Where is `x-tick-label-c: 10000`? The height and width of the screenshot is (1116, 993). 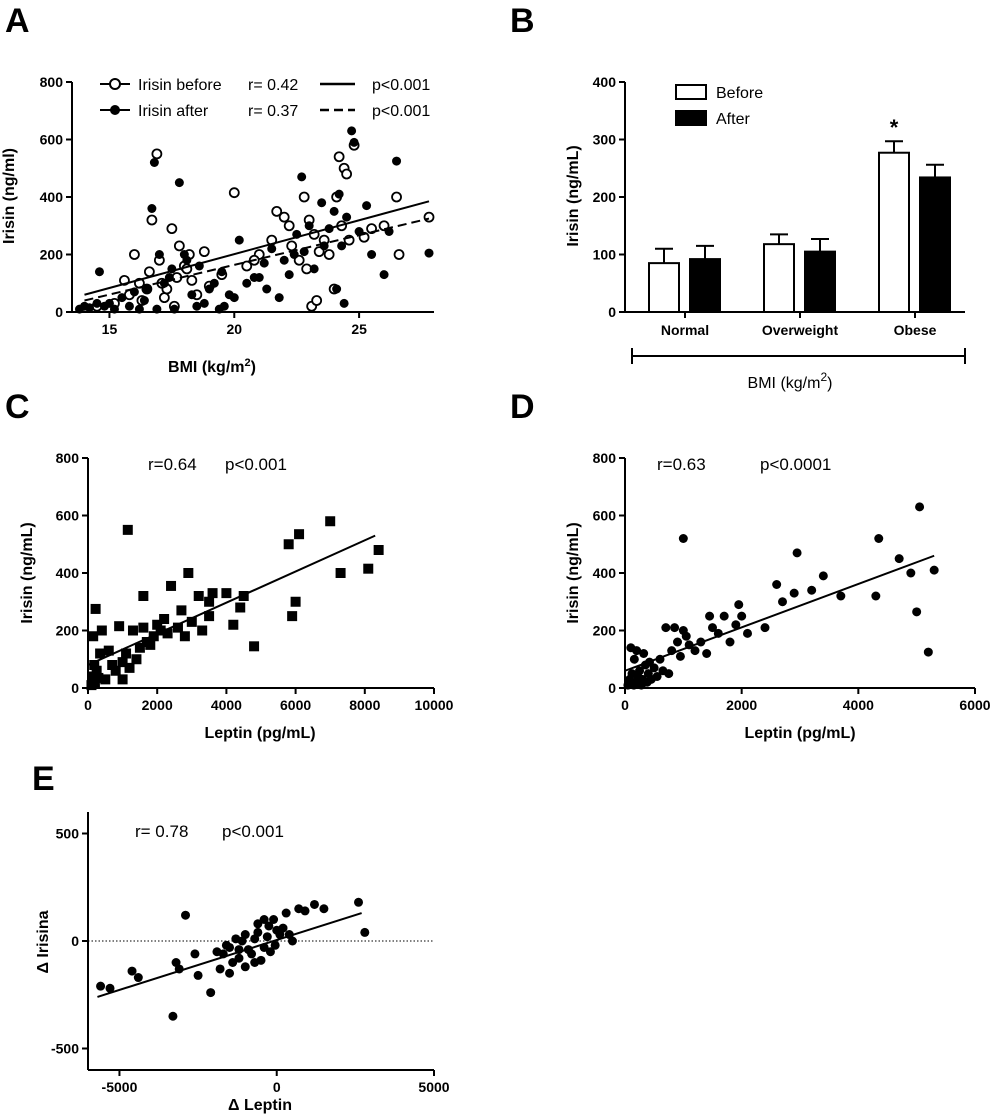
x-tick-label-c: 10000 is located at coordinates (434, 705).